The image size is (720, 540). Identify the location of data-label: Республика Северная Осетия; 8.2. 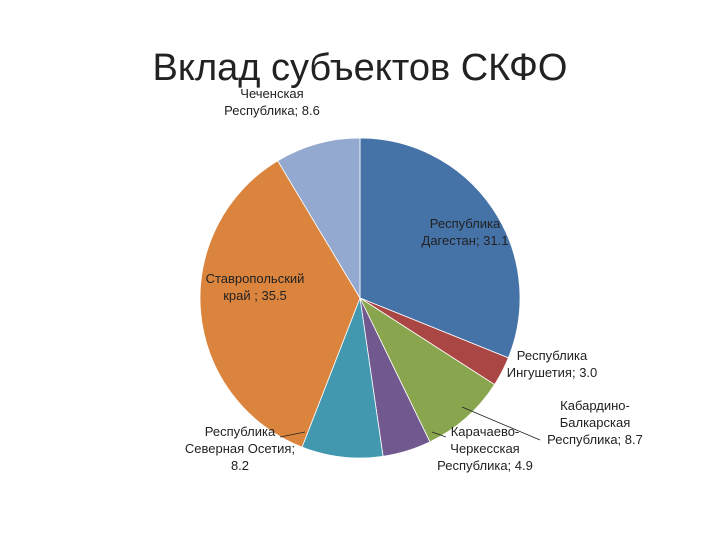
(240, 448).